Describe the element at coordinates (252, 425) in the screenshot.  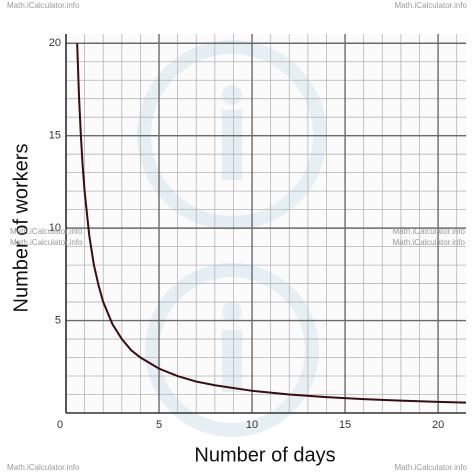
I see `x-tick-label: 10` at that location.